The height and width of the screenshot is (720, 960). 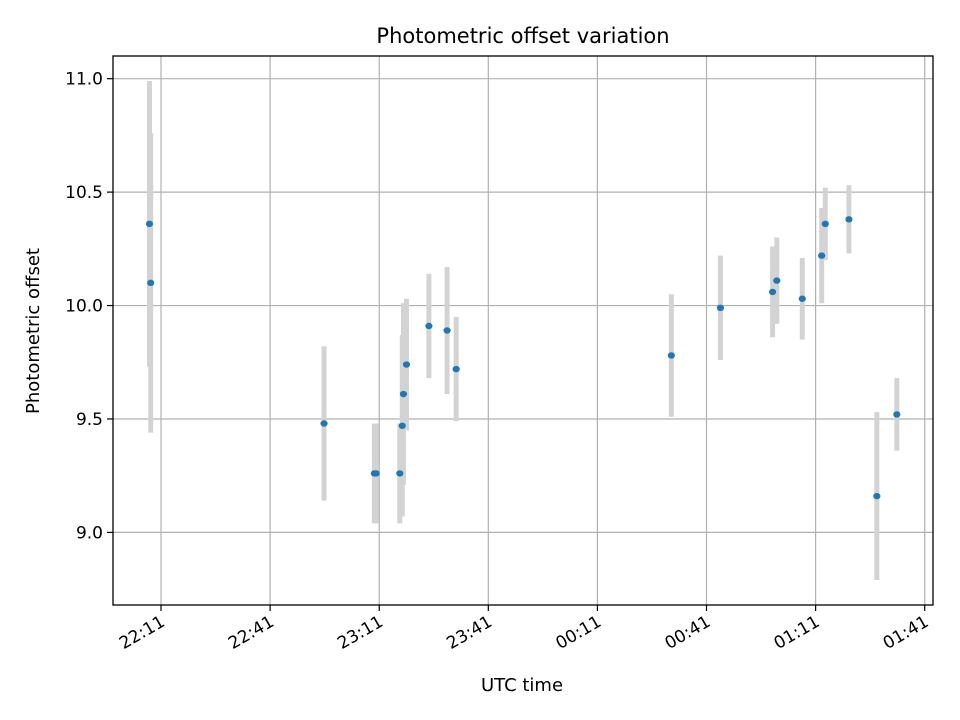 What do you see at coordinates (84, 307) in the screenshot?
I see `y-tick-label: 10.0` at bounding box center [84, 307].